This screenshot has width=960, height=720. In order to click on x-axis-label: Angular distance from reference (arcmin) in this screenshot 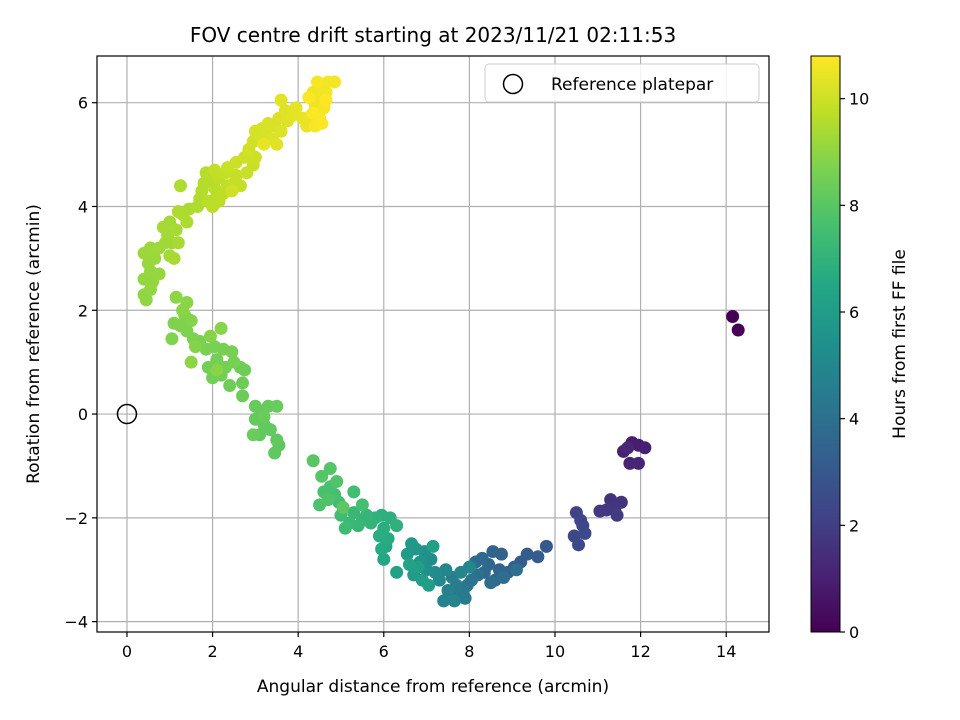, I will do `click(433, 687)`.